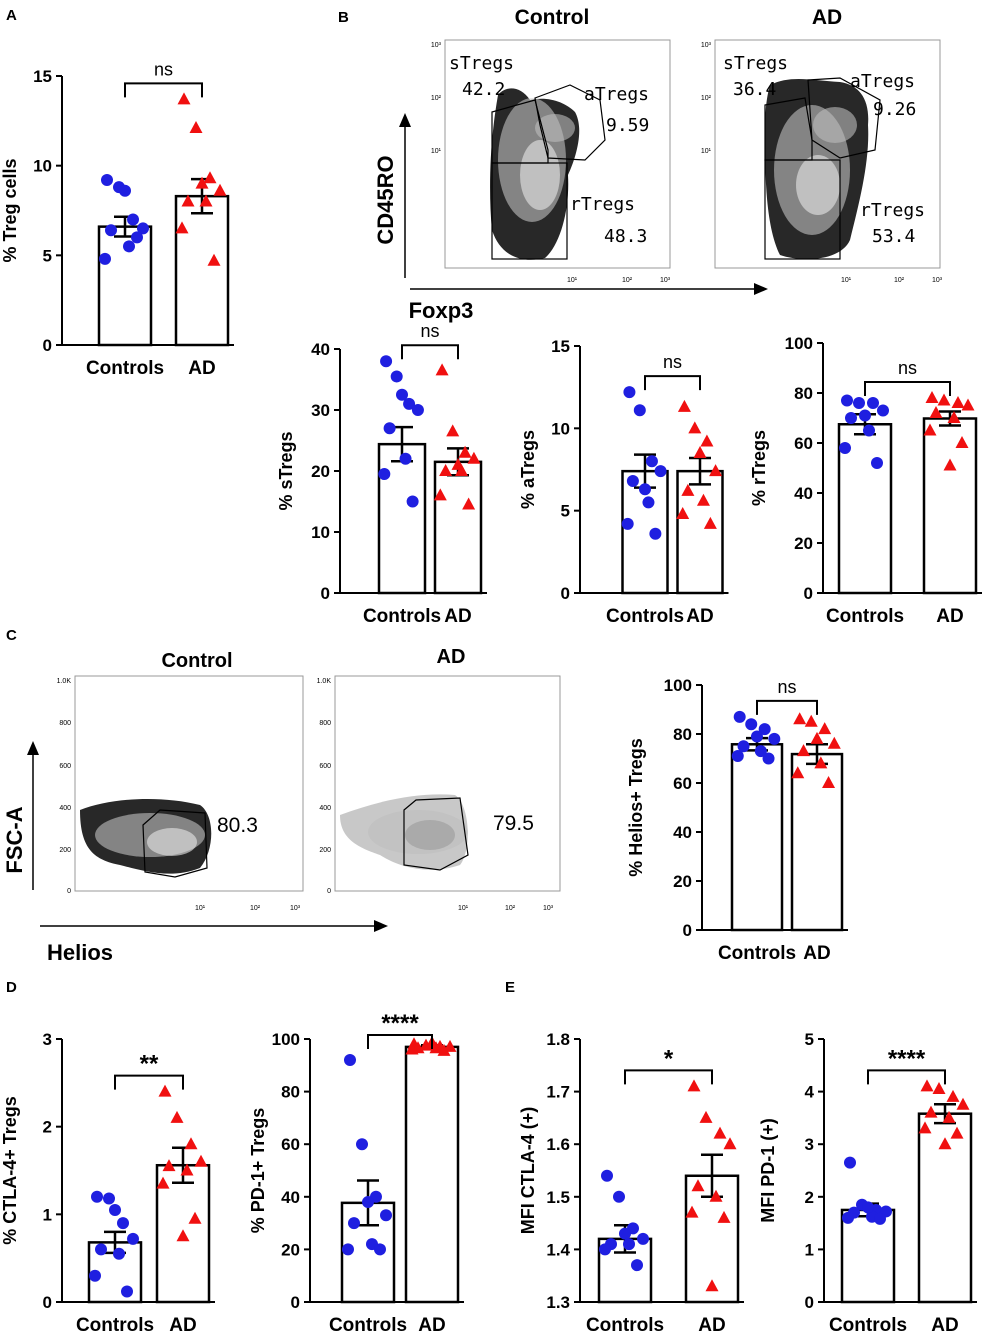 This screenshot has height=1339, width=1003. Describe the element at coordinates (950, 506) in the screenshot. I see `bar-ad` at that location.